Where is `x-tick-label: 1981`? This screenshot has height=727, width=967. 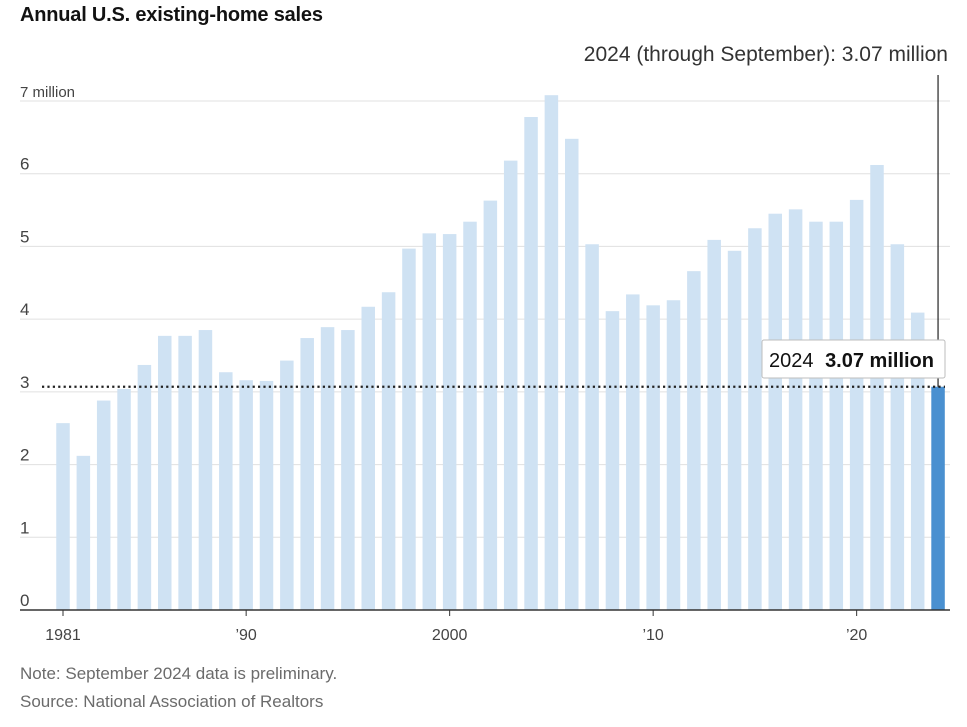 x-tick-label: 1981 is located at coordinates (63, 635).